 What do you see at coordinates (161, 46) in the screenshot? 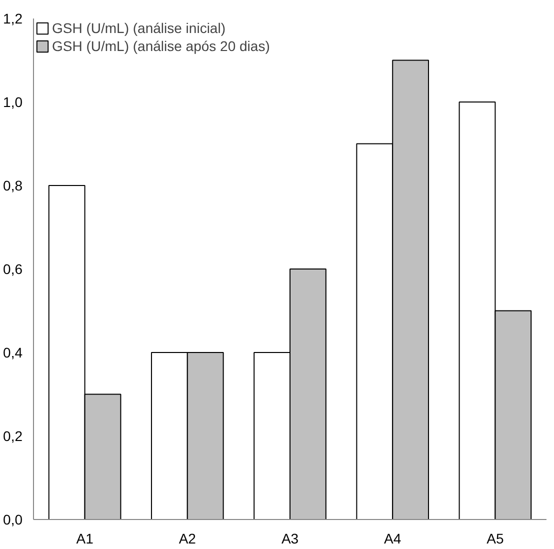
I see `legend-label: GSH (U/mL) (análise após 20 dias)` at bounding box center [161, 46].